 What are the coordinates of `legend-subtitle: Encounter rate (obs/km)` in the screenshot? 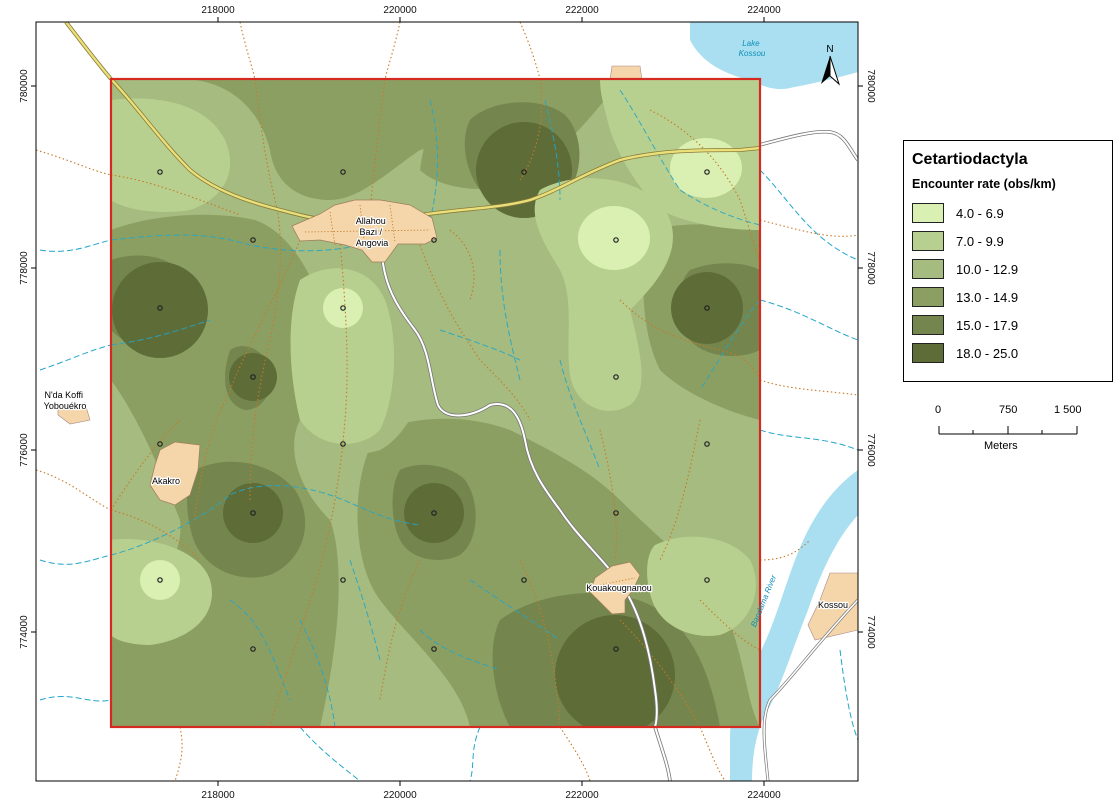 It's located at (984, 184).